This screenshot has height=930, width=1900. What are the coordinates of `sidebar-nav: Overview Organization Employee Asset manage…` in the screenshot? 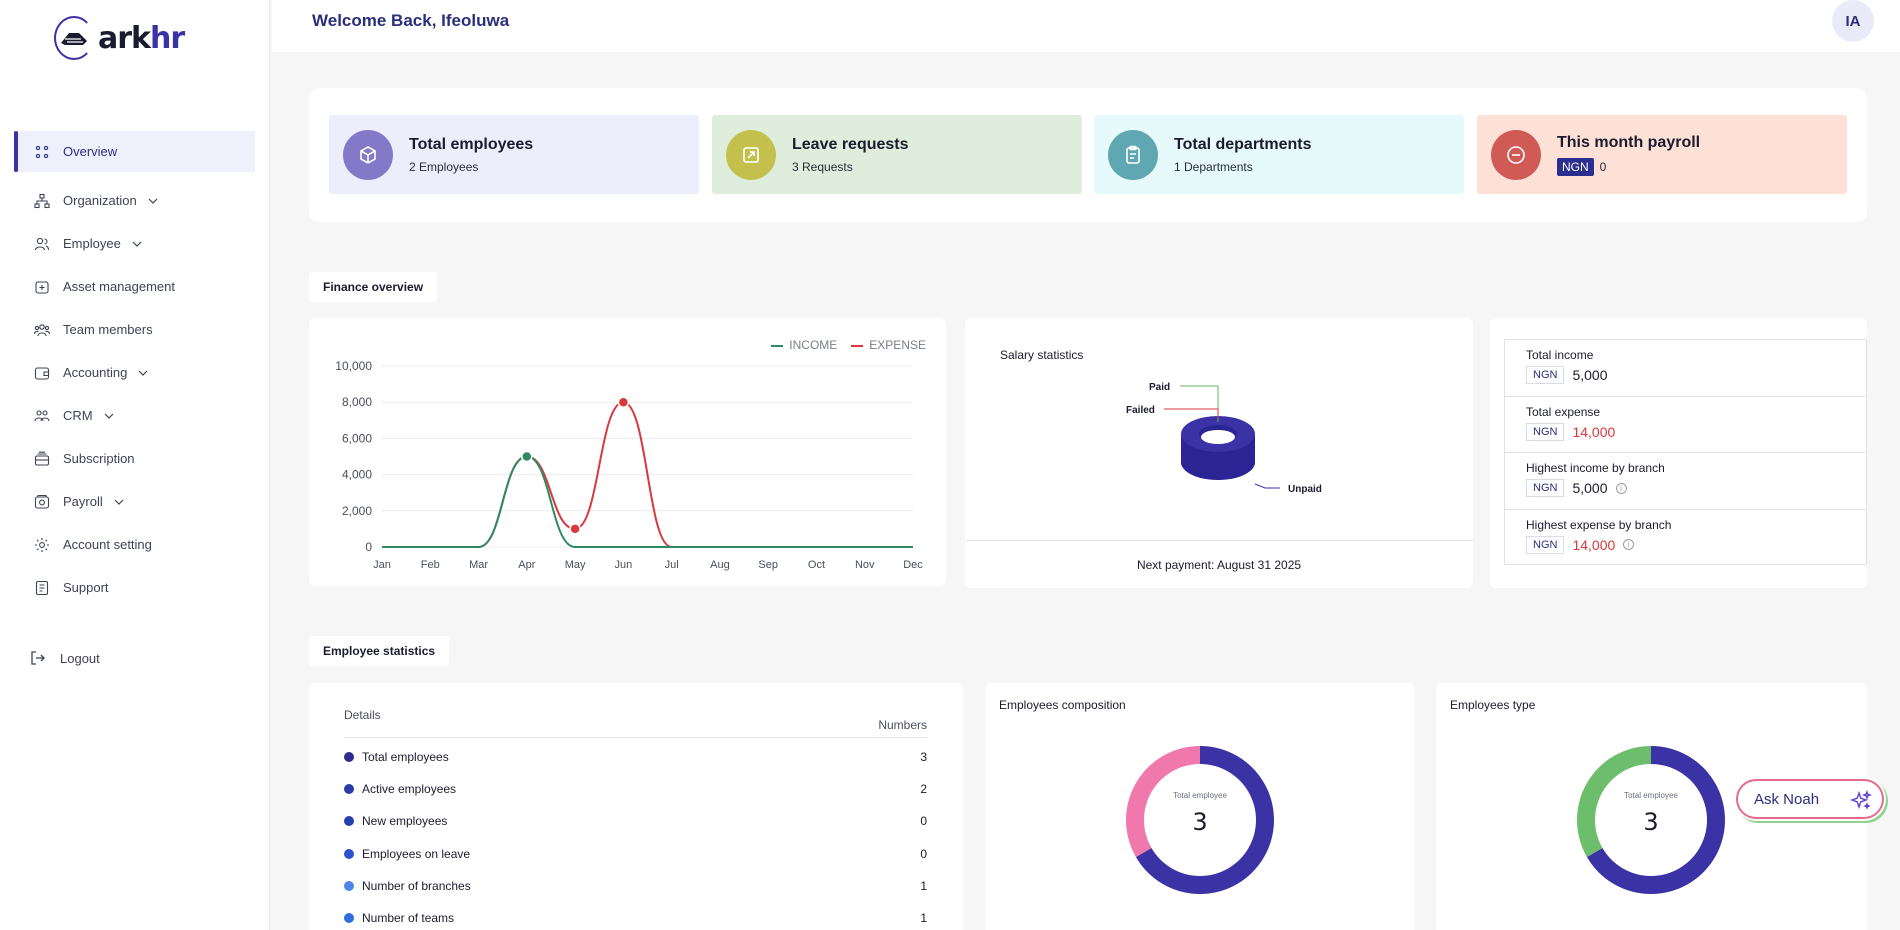 It's located at (134, 370).